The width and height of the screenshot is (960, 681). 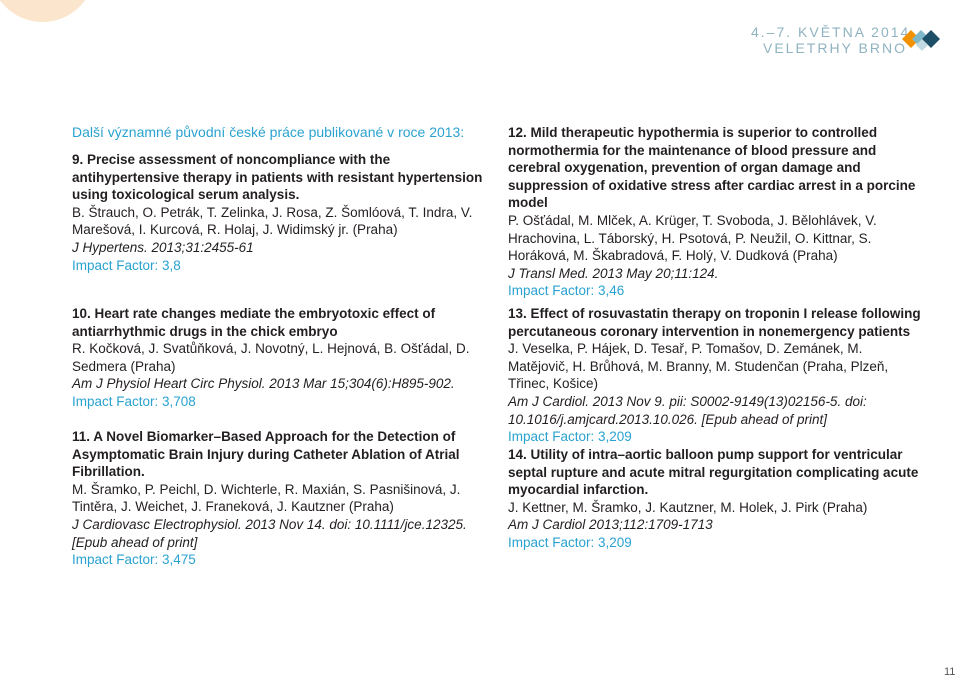 I want to click on publication-journal: Am J Cardiol 2013;112:1709-1713, so click(x=610, y=525).